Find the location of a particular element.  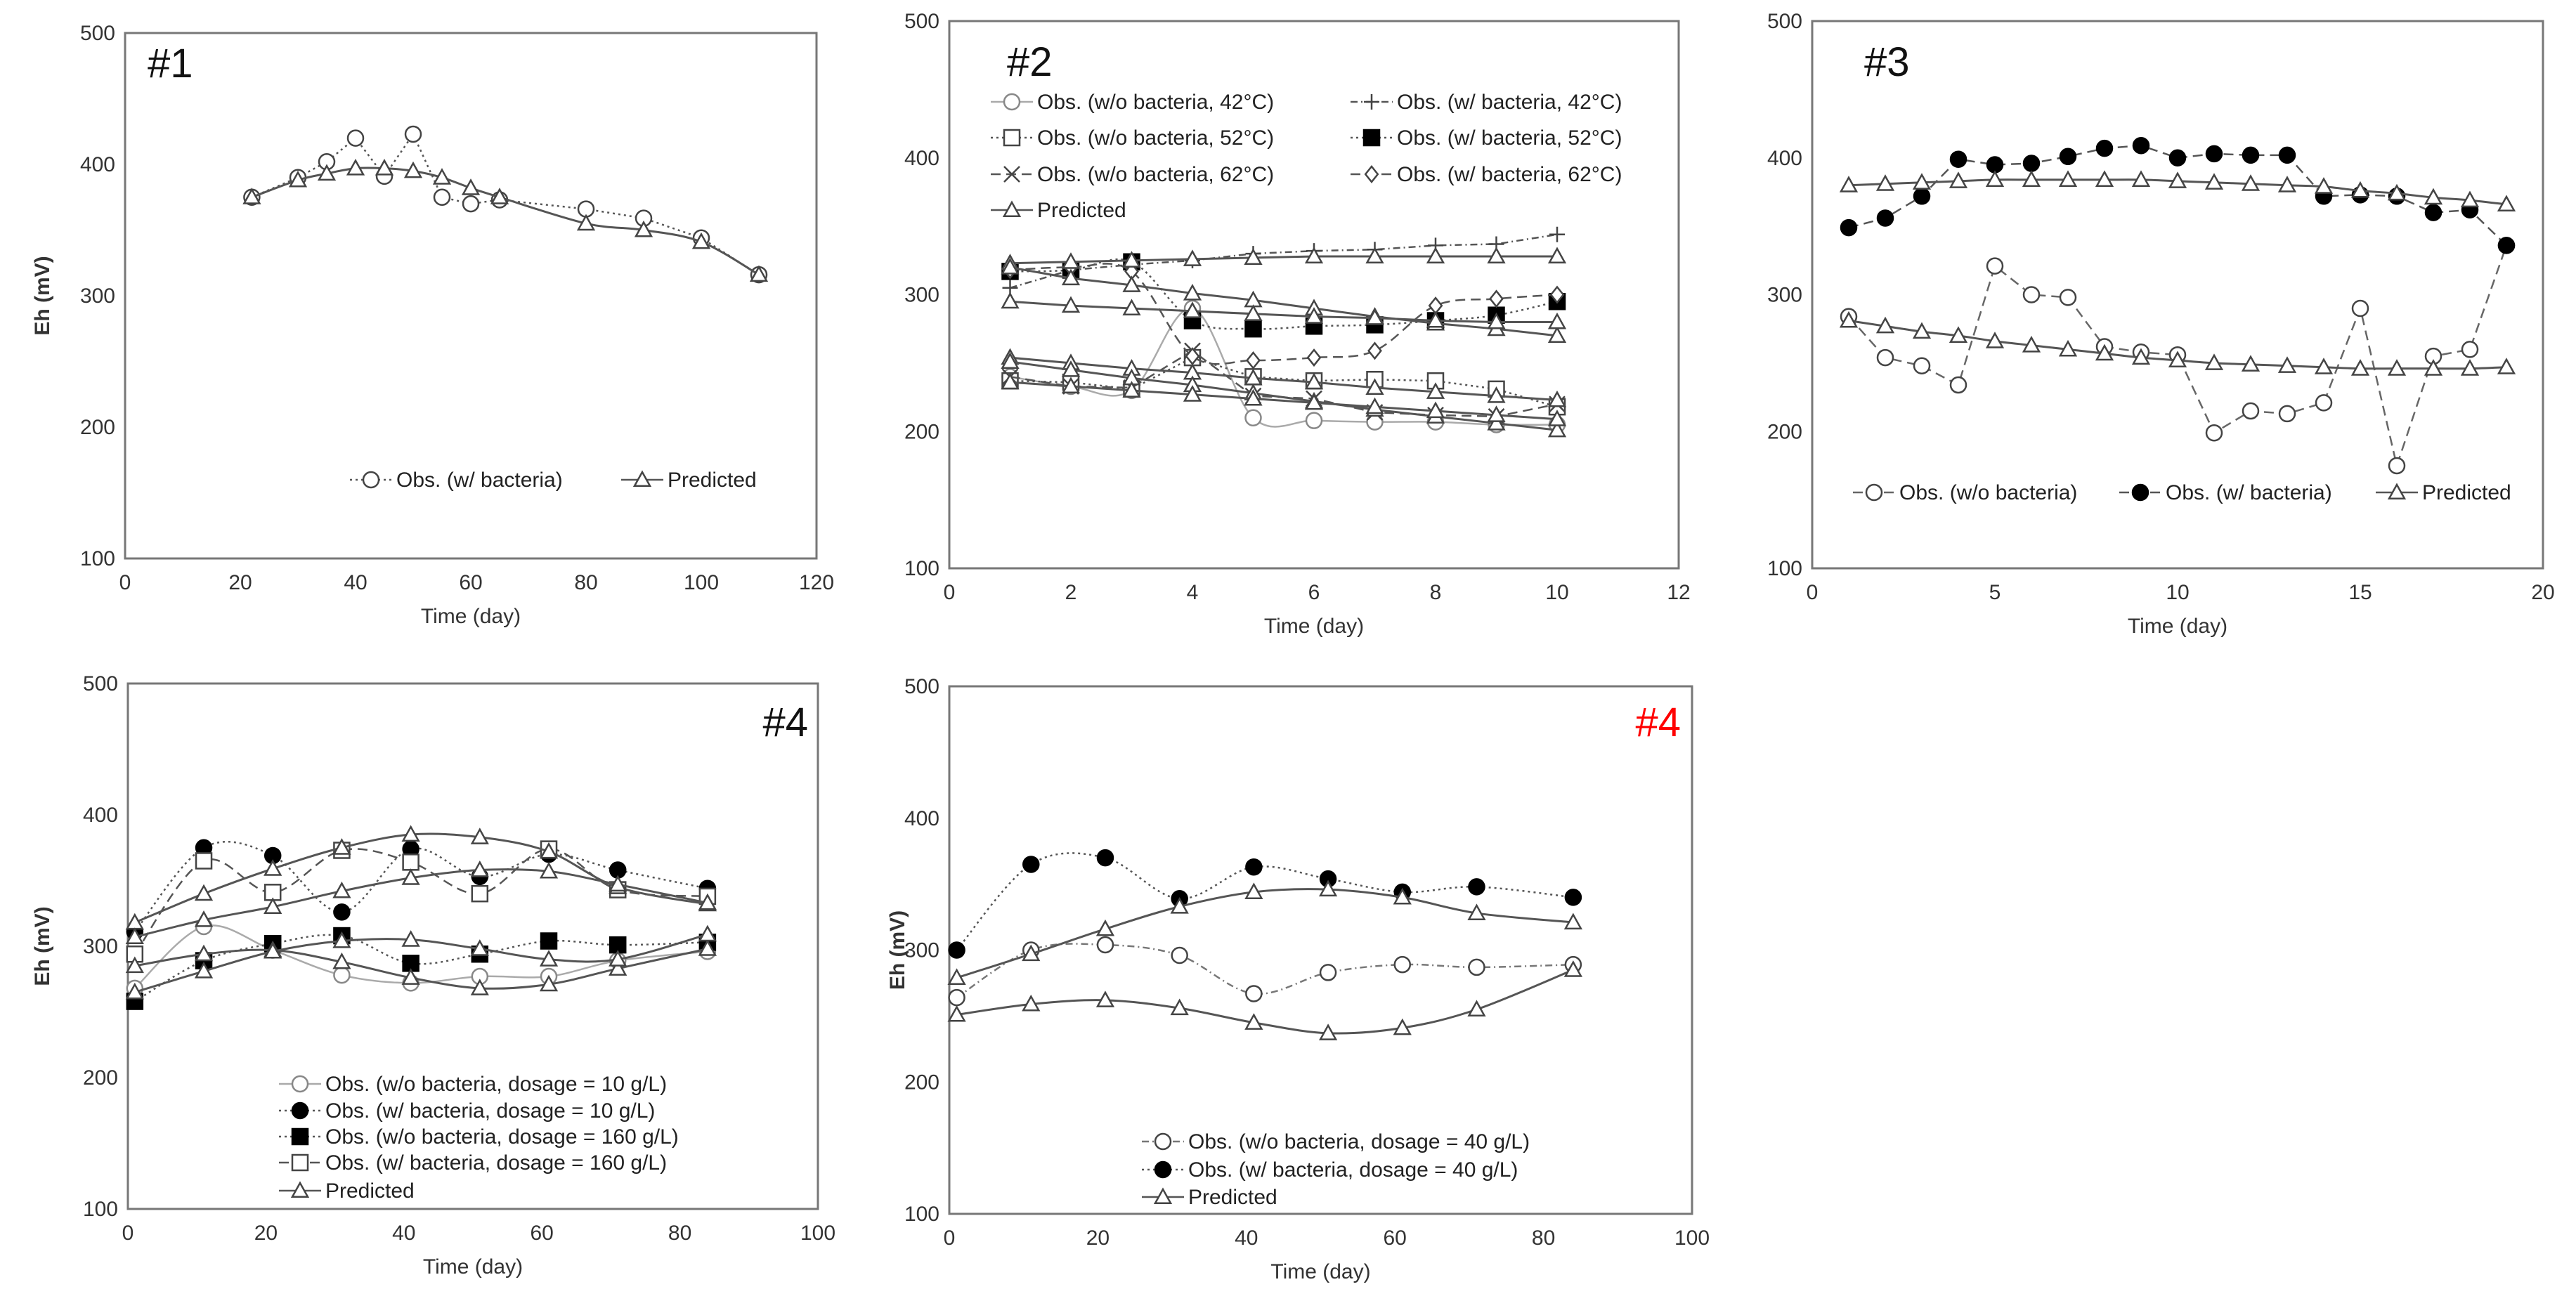

legend-item: Obs. (w/ bacteria, dosage = 10 g/L) is located at coordinates (467, 1111).